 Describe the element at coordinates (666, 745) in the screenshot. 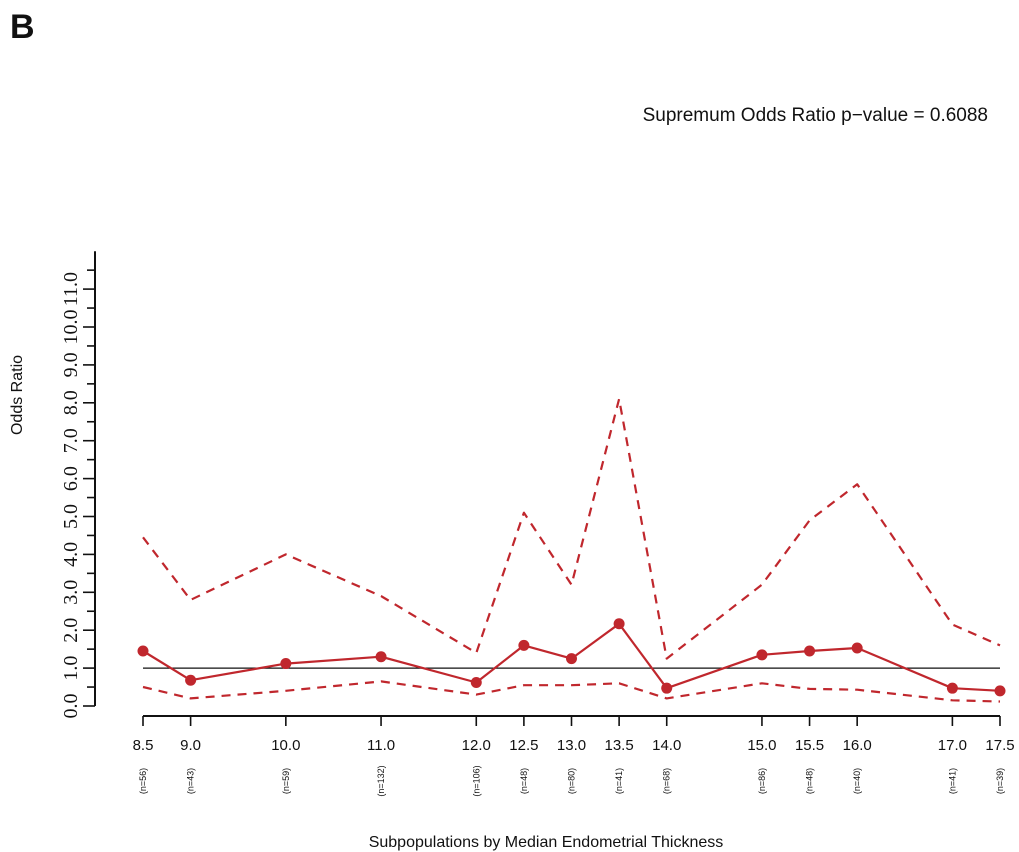

I see `x-tick-label: 14.0` at that location.